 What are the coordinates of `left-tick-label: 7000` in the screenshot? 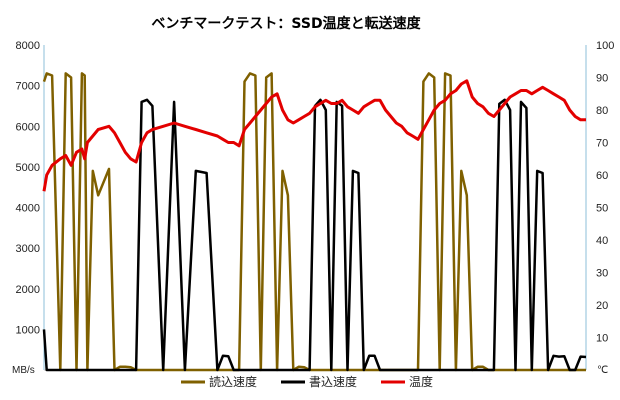 It's located at (28, 87).